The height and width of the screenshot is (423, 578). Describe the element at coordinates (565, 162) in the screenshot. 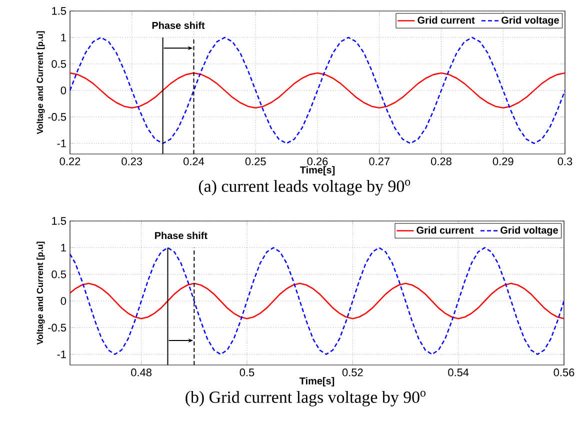

I see `x-tick-label: 0.3` at that location.